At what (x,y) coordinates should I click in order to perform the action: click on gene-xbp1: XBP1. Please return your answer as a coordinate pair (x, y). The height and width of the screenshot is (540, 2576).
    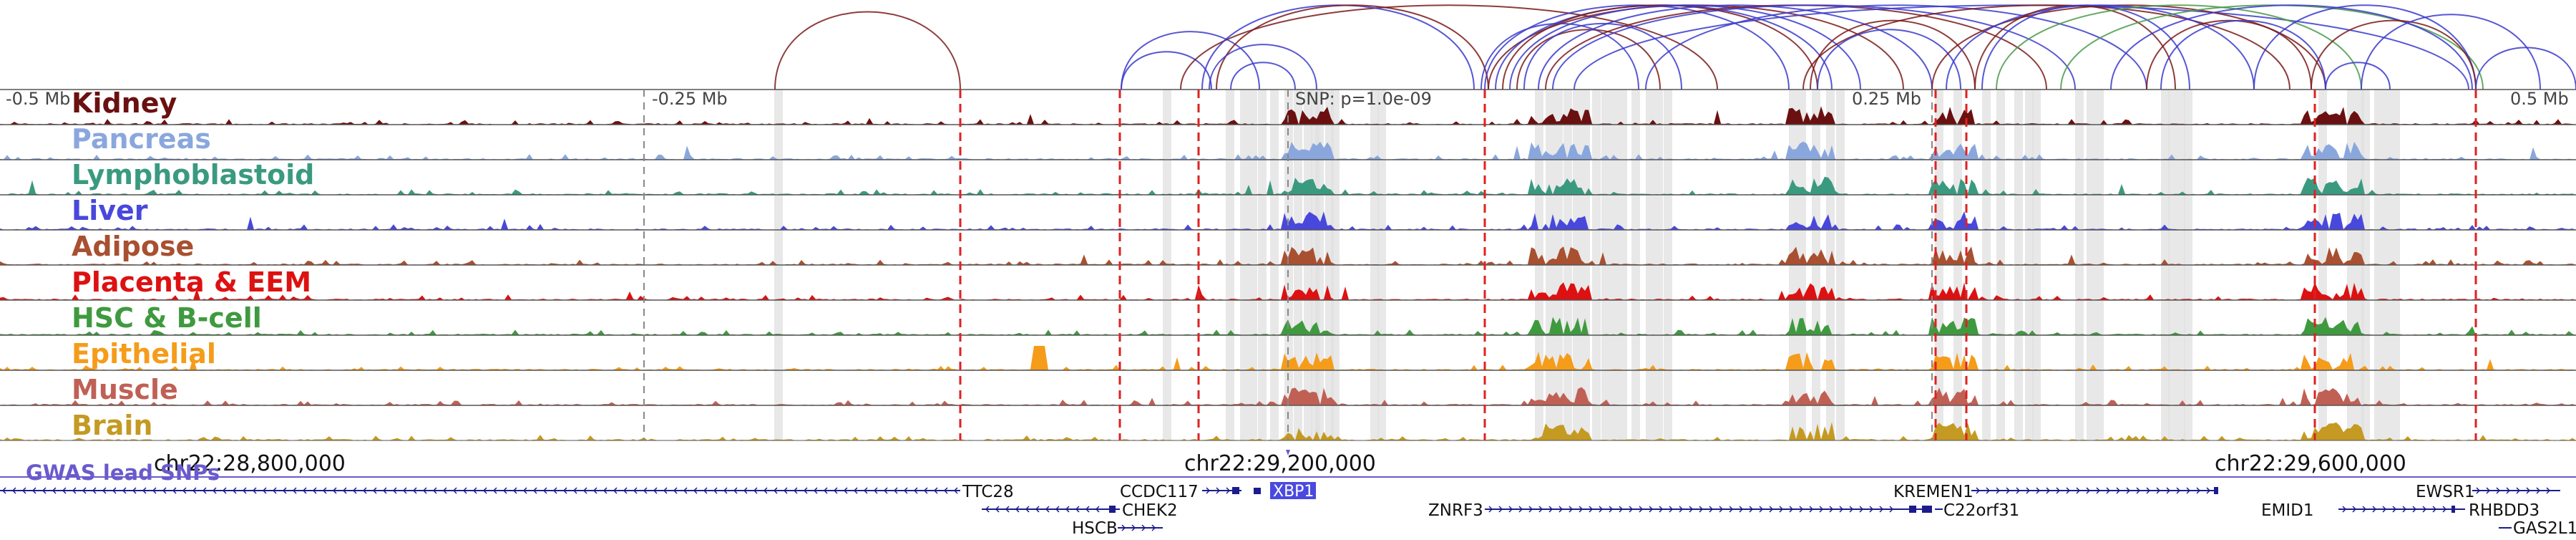
    Looking at the image, I should click on (1285, 491).